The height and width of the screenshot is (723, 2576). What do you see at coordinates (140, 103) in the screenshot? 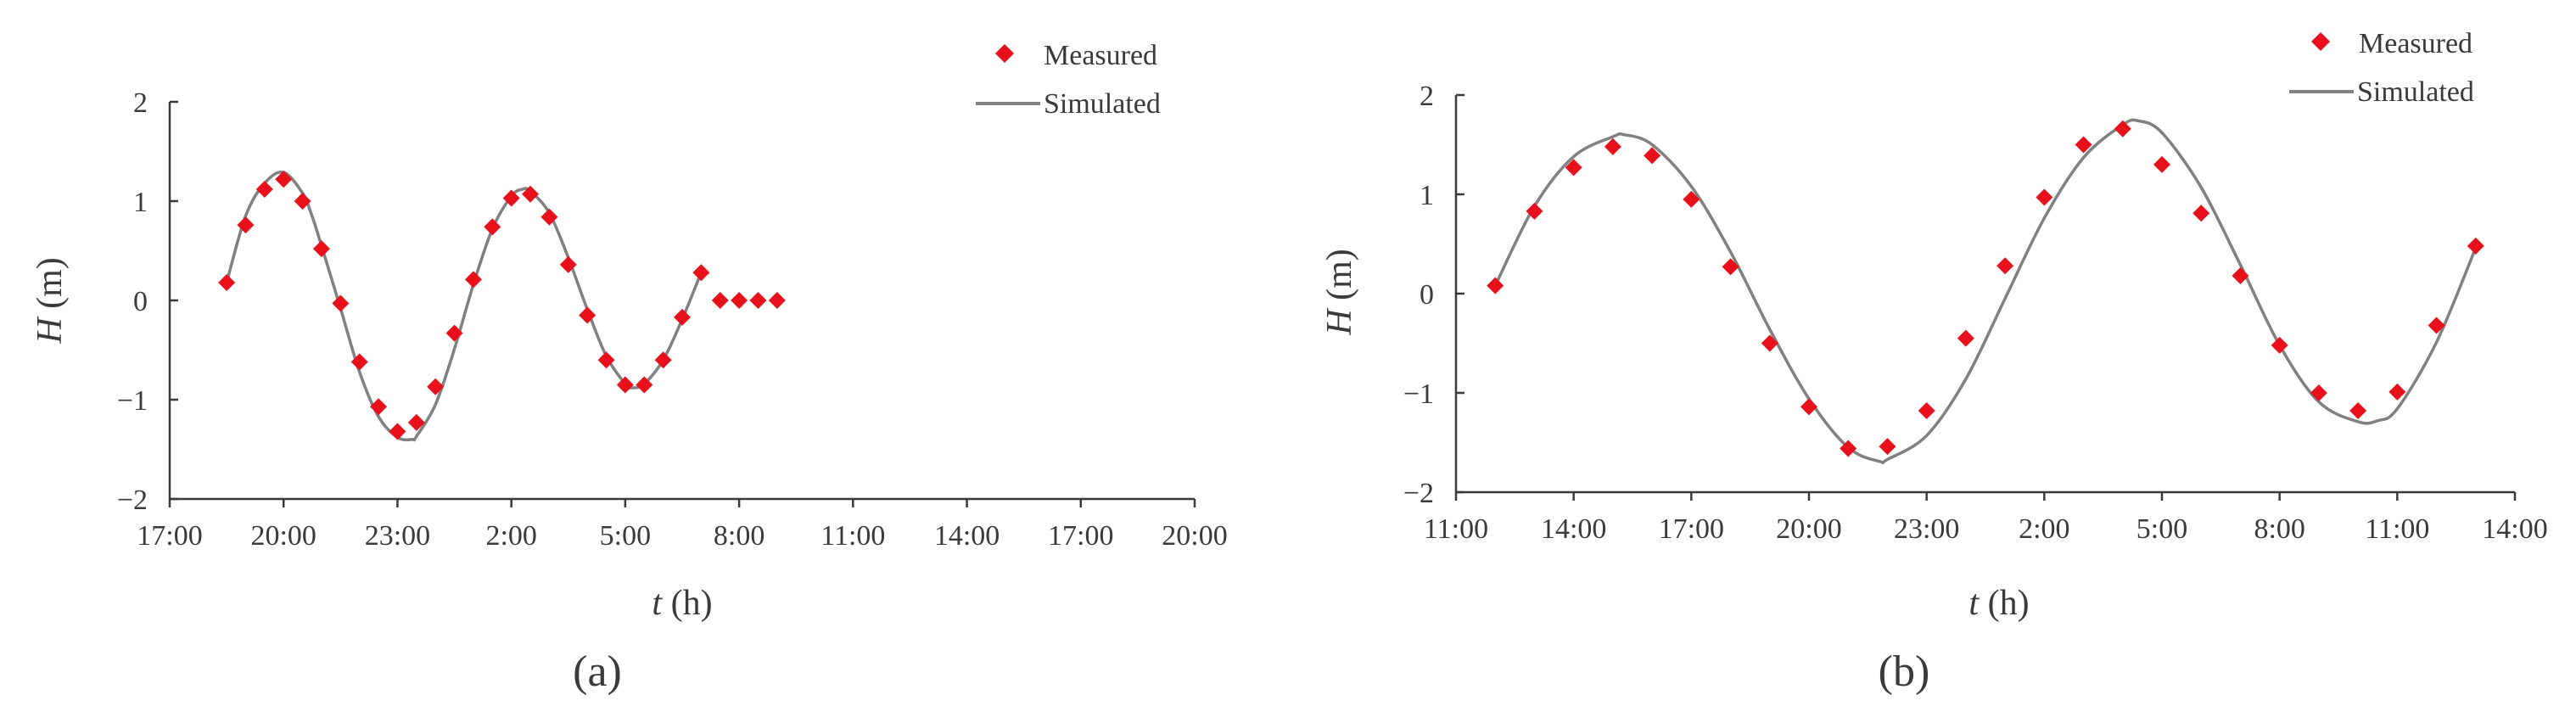
I see `y-tick-label: 2` at bounding box center [140, 103].